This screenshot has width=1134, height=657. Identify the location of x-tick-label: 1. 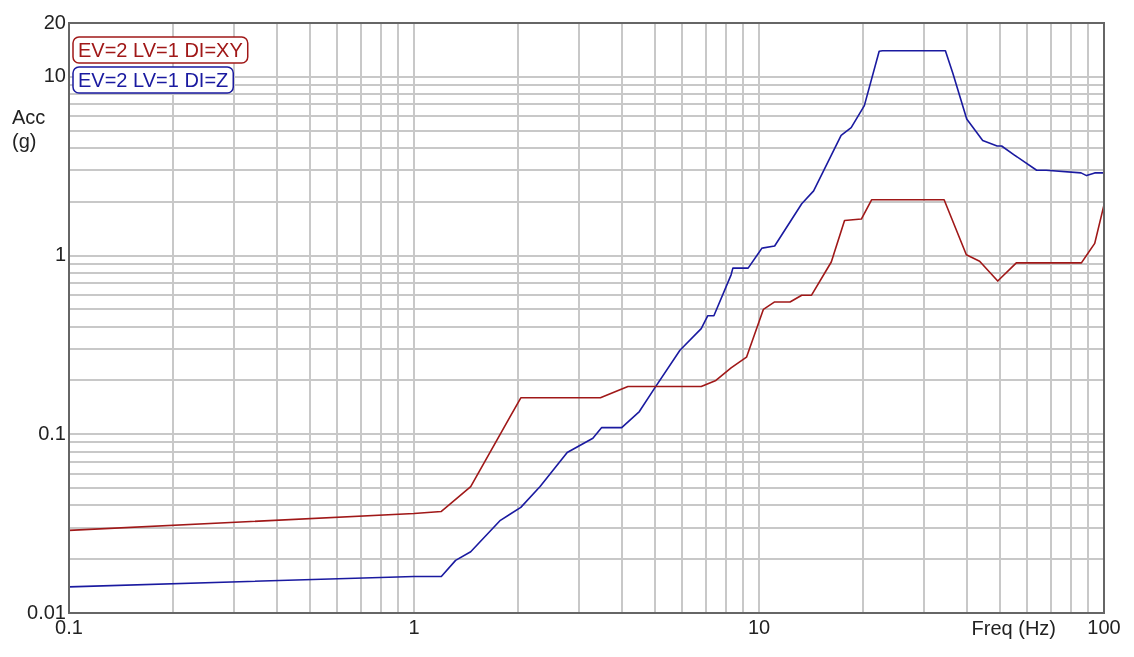
(414, 626).